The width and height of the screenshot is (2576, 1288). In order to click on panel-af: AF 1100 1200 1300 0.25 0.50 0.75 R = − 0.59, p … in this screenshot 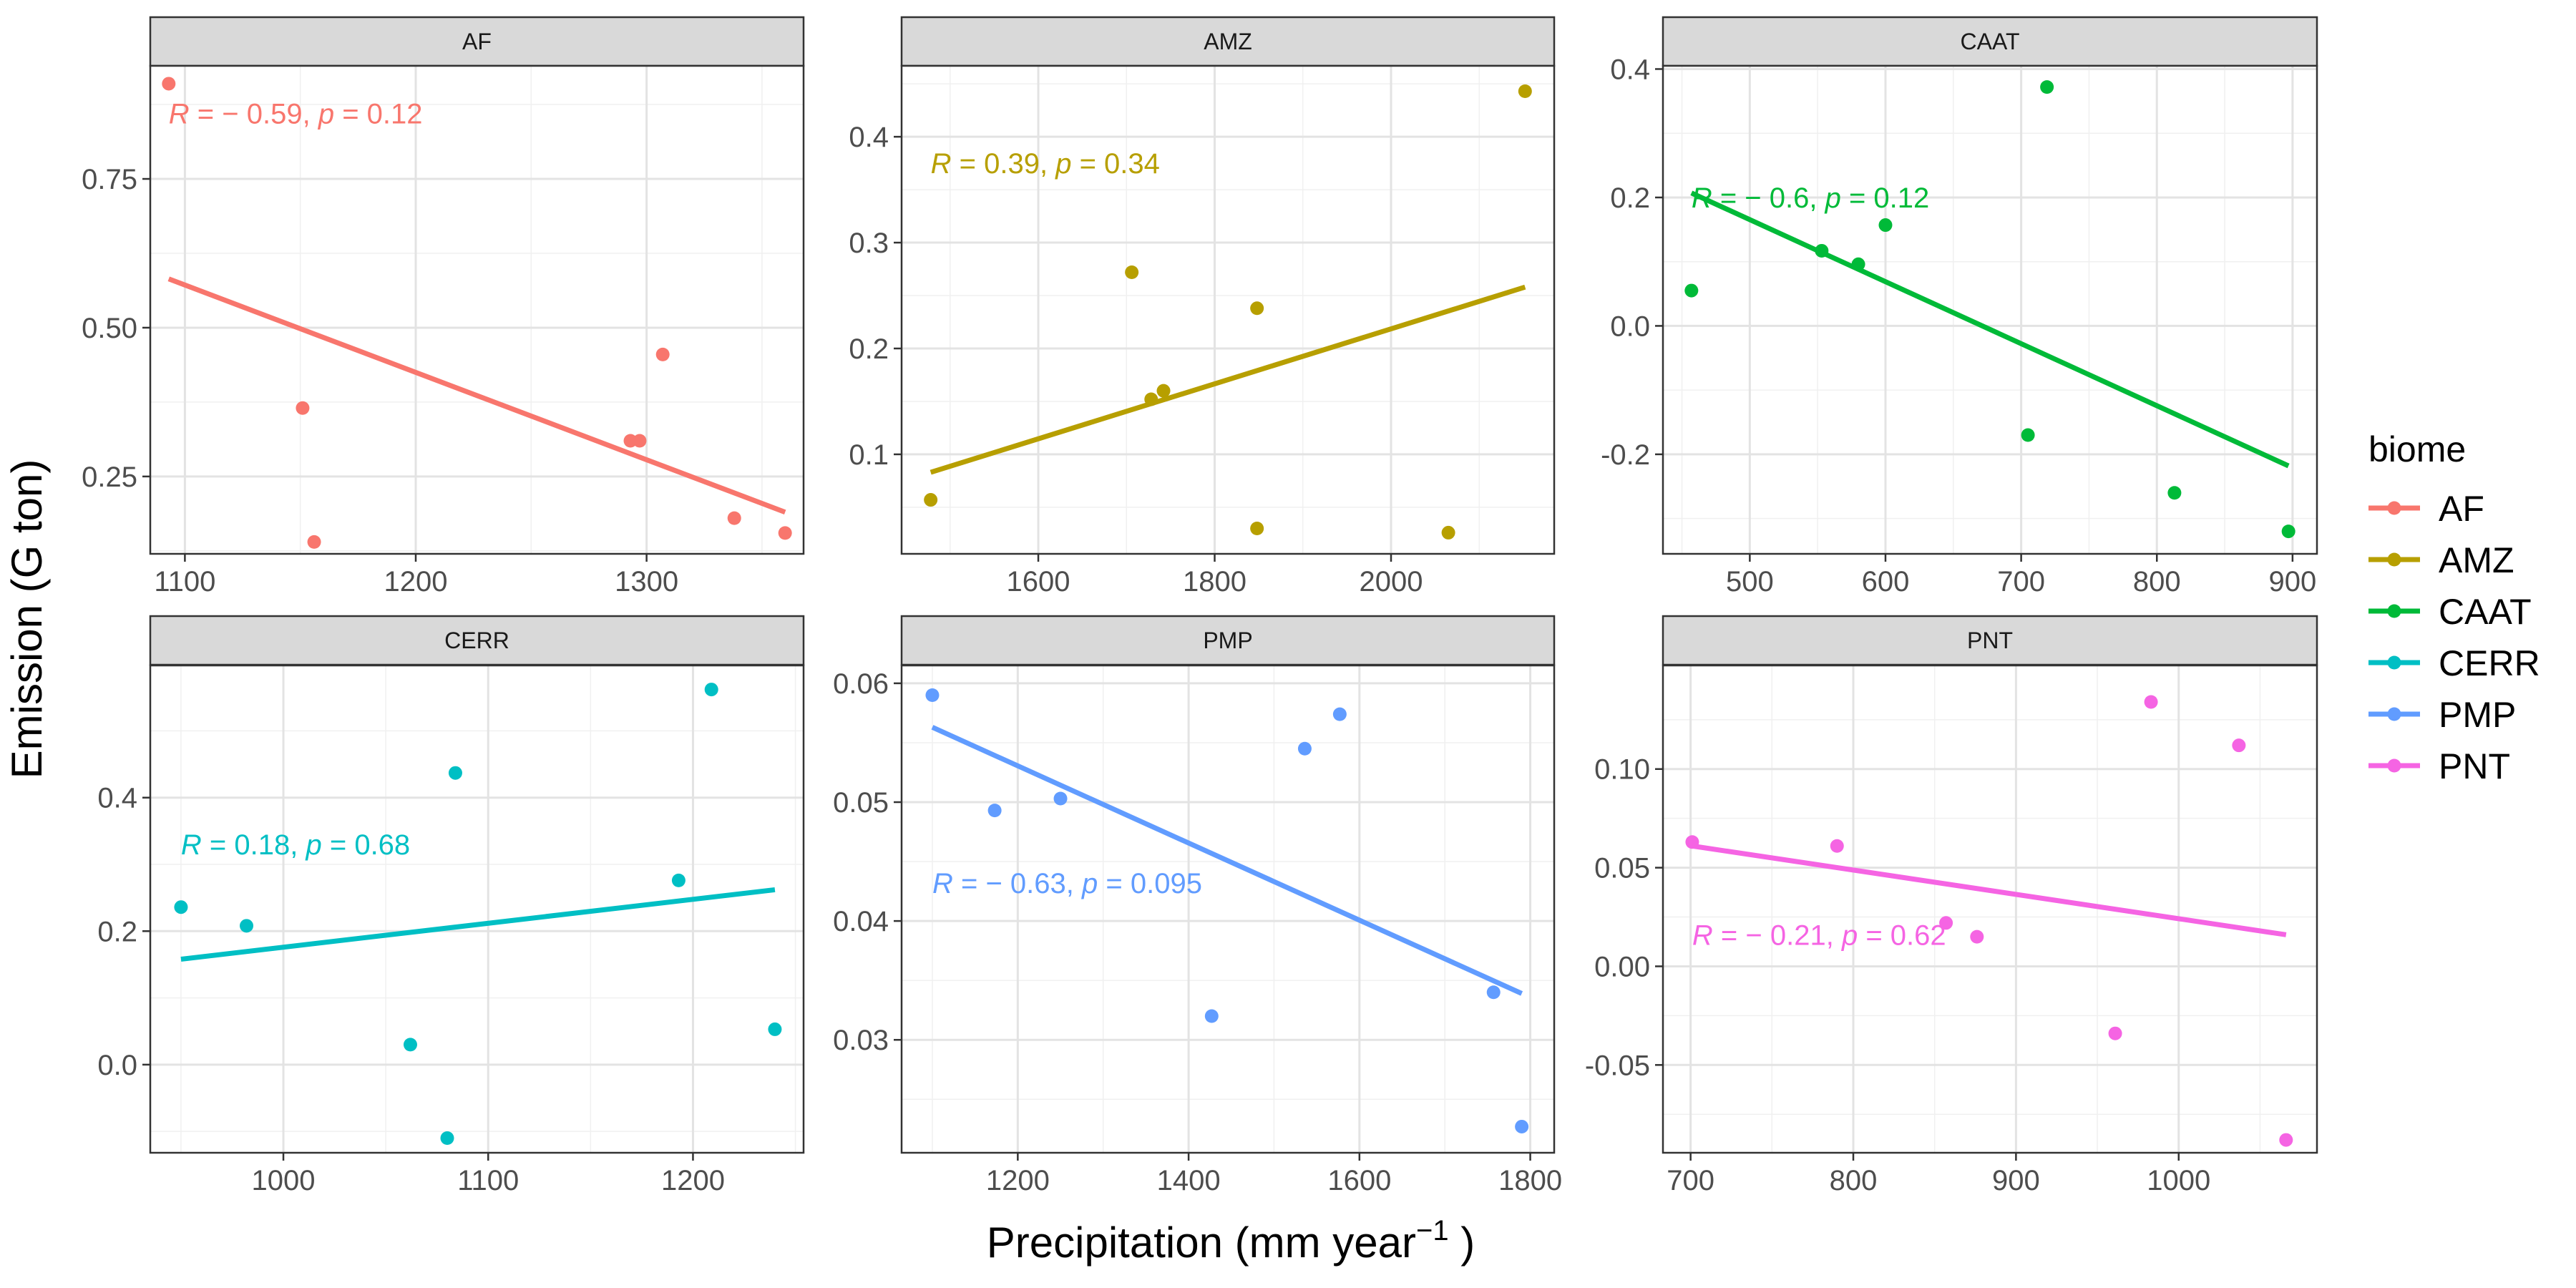, I will do `click(443, 306)`.